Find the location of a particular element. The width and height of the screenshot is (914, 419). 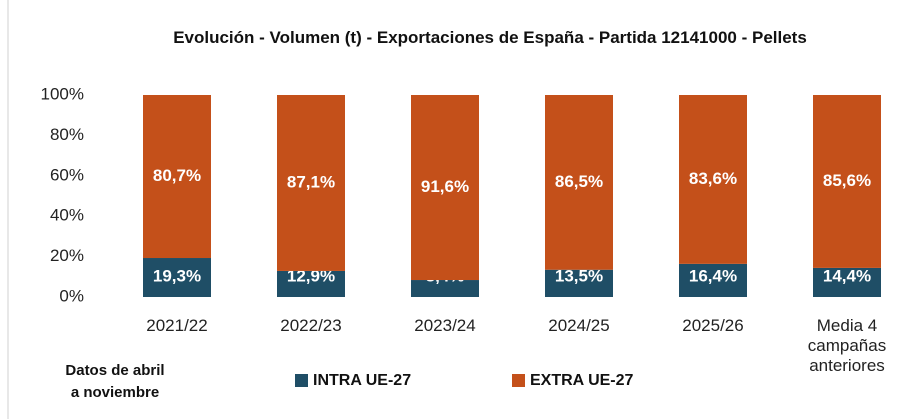

annotation: Datos de abril is located at coordinates (115, 370).